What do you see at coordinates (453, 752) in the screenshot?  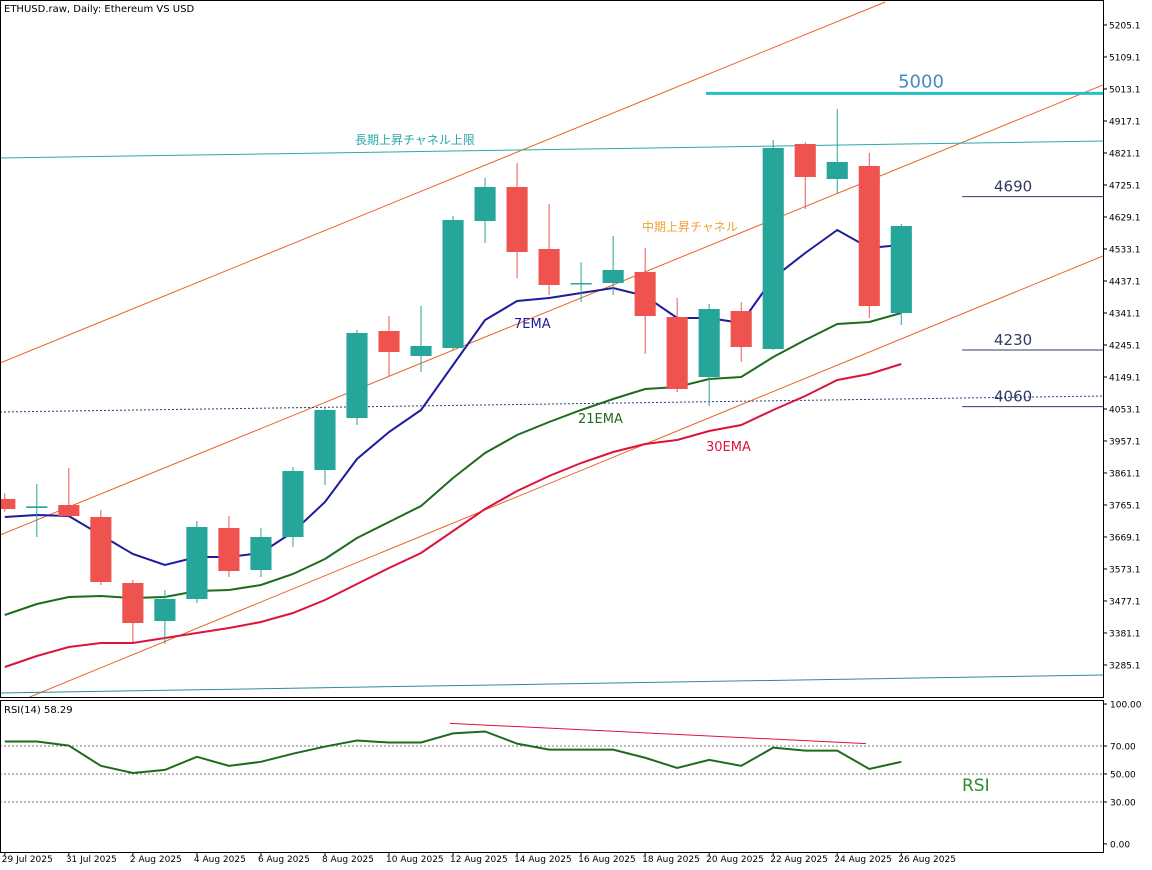 I see `rsi-line` at bounding box center [453, 752].